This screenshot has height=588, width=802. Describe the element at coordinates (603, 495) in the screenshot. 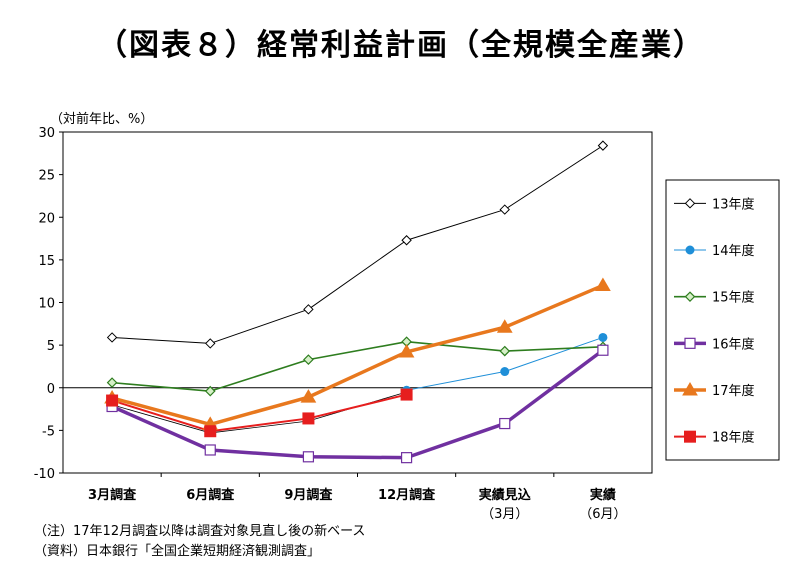

I see `x-tick-label: 実績` at that location.